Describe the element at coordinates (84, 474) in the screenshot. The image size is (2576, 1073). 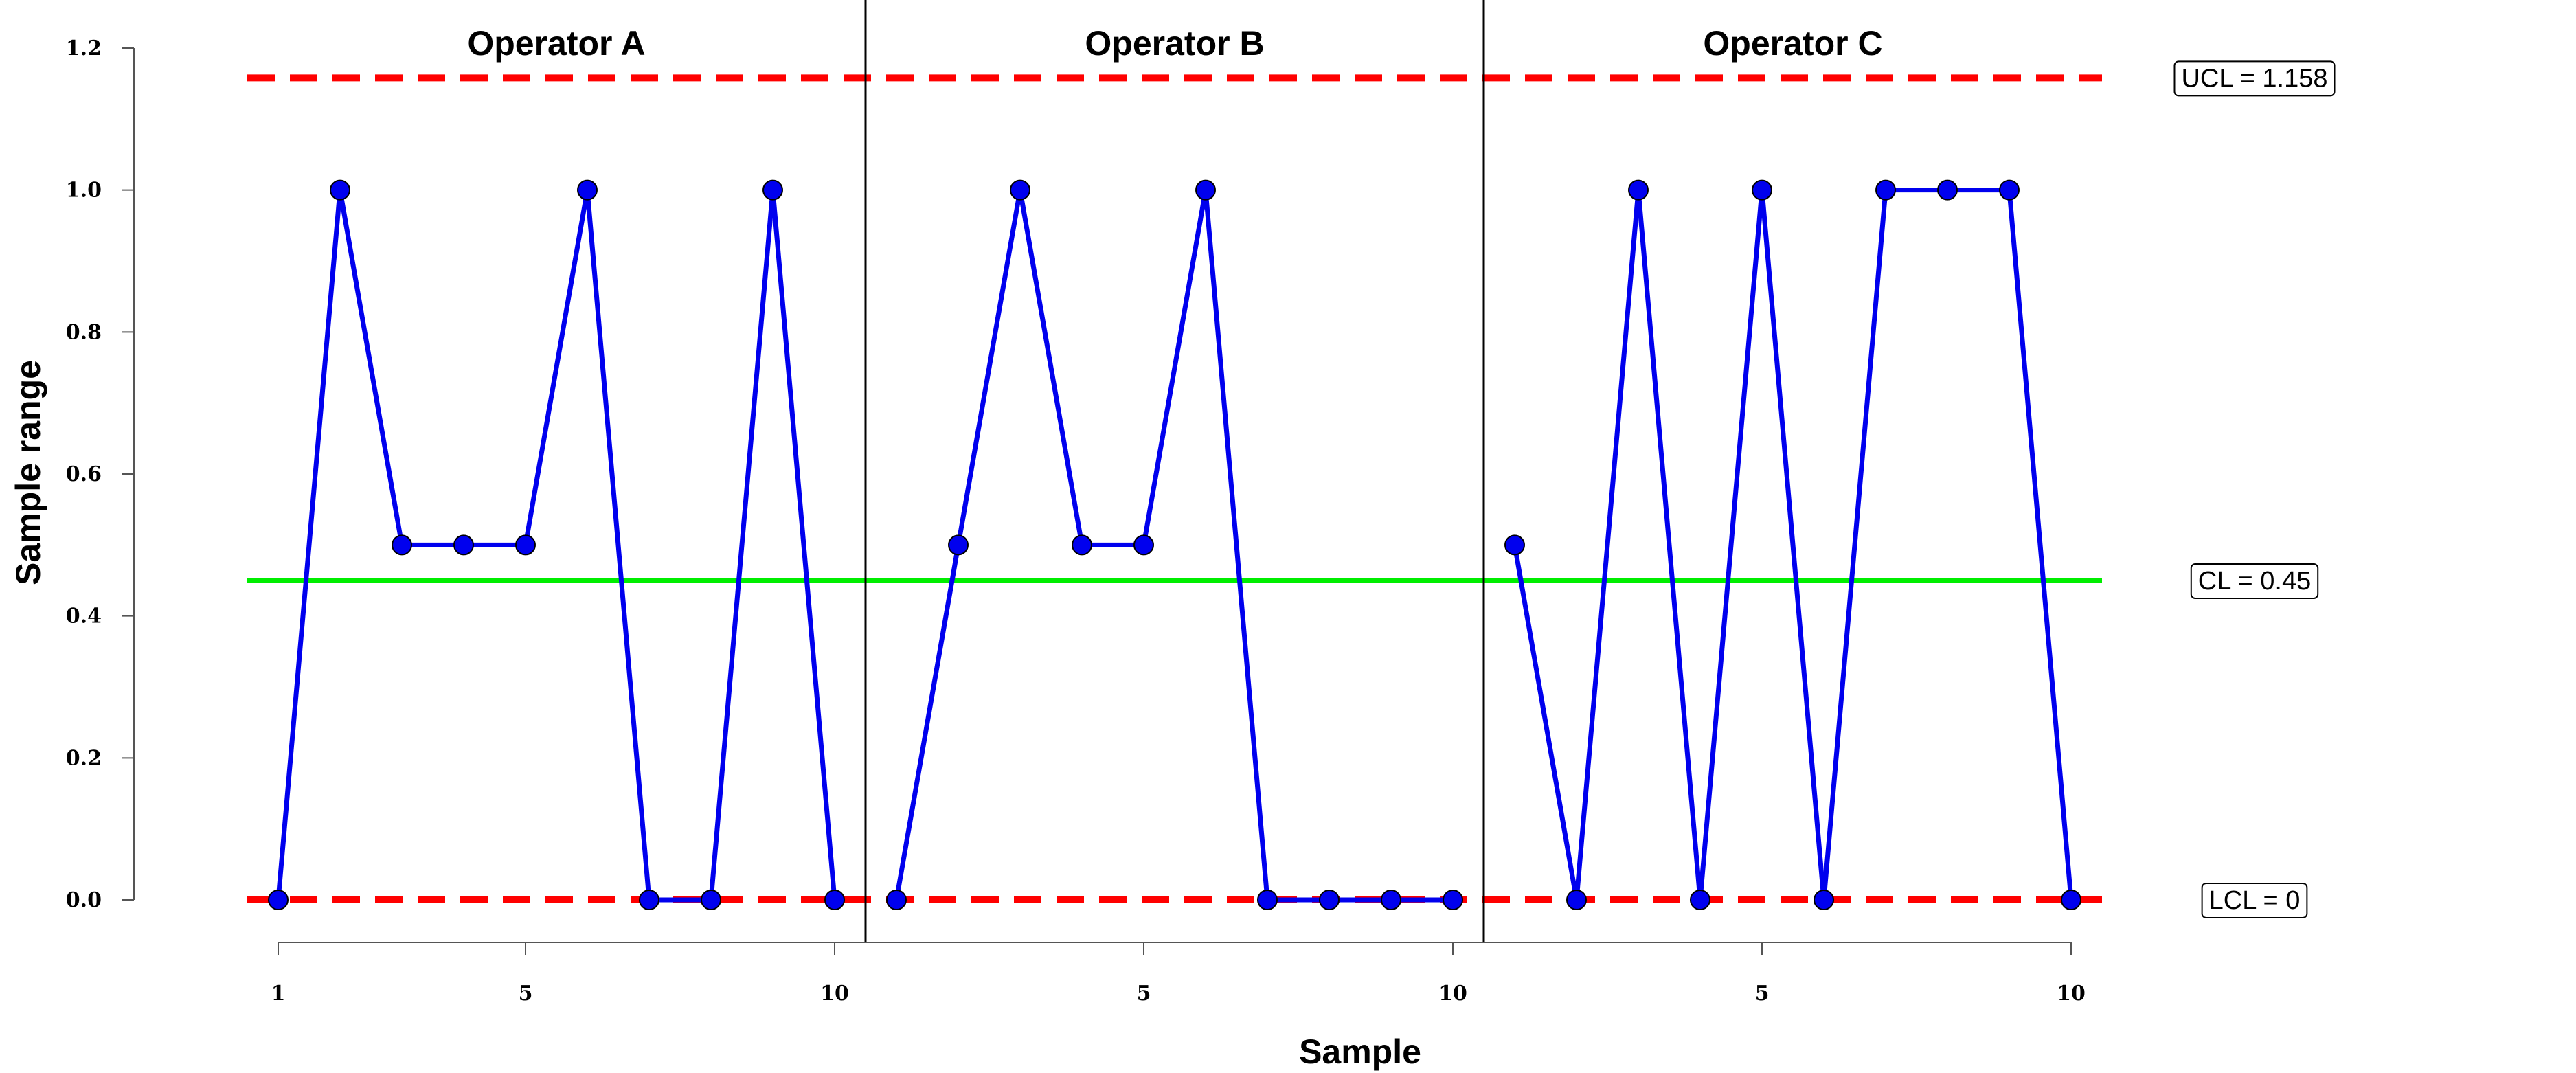
I see `y-tick-label: 0.6` at that location.